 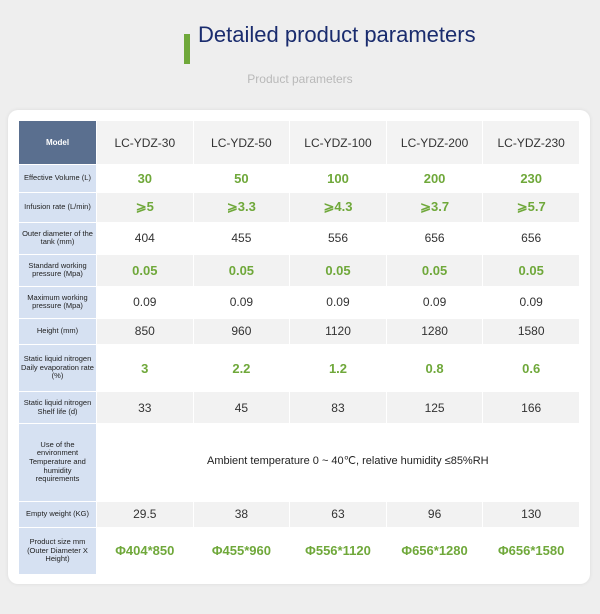 What do you see at coordinates (338, 408) in the screenshot?
I see `table-cell: 83` at bounding box center [338, 408].